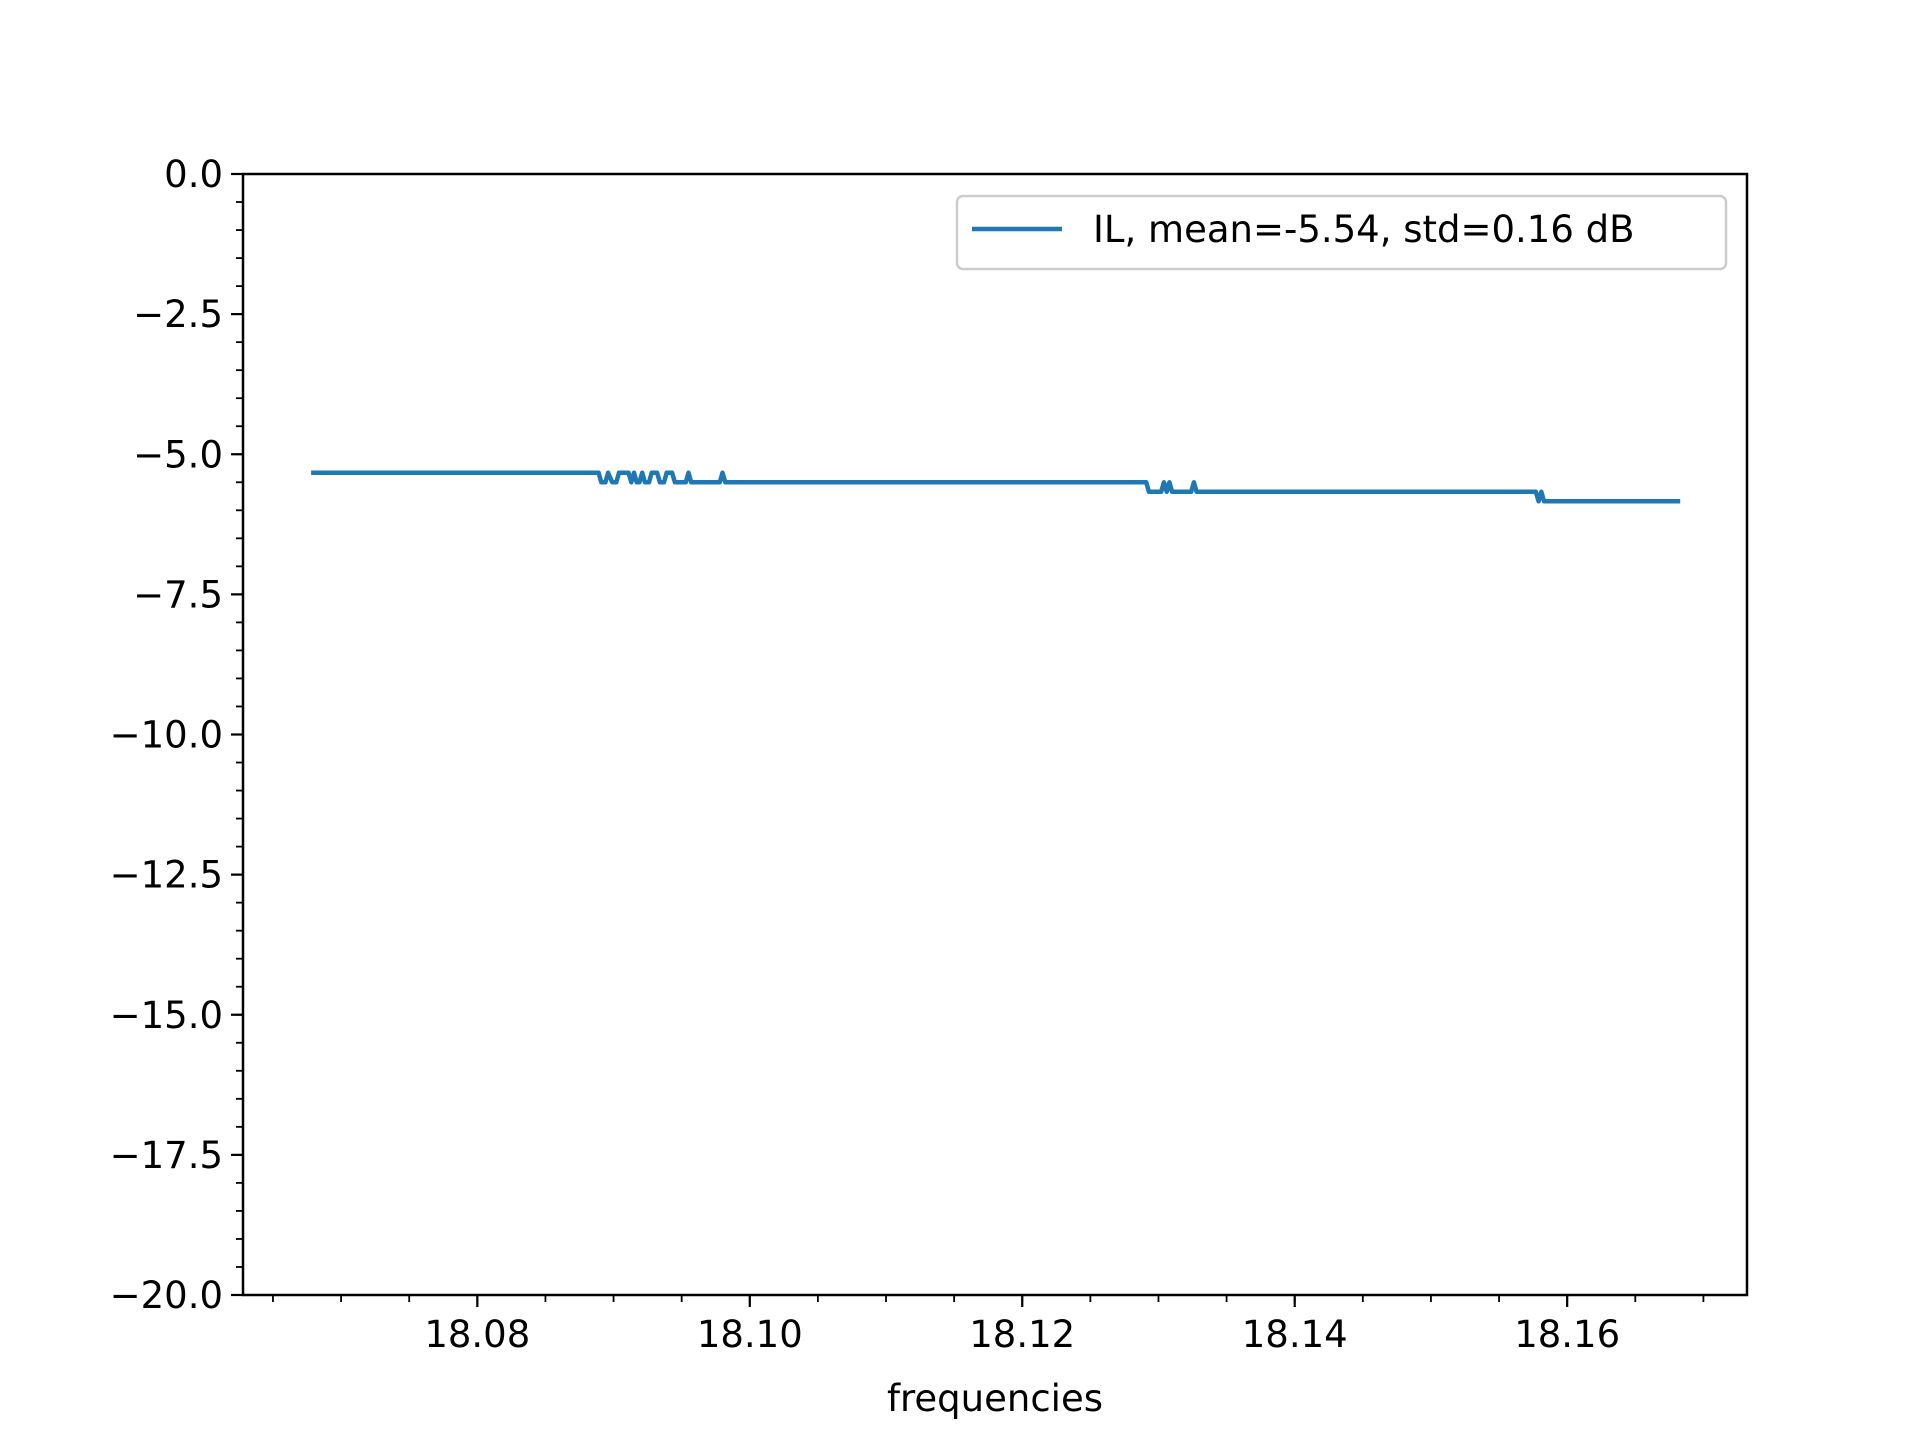 This screenshot has width=1920, height=1440. I want to click on y-tick-label: −15.0, so click(166, 1015).